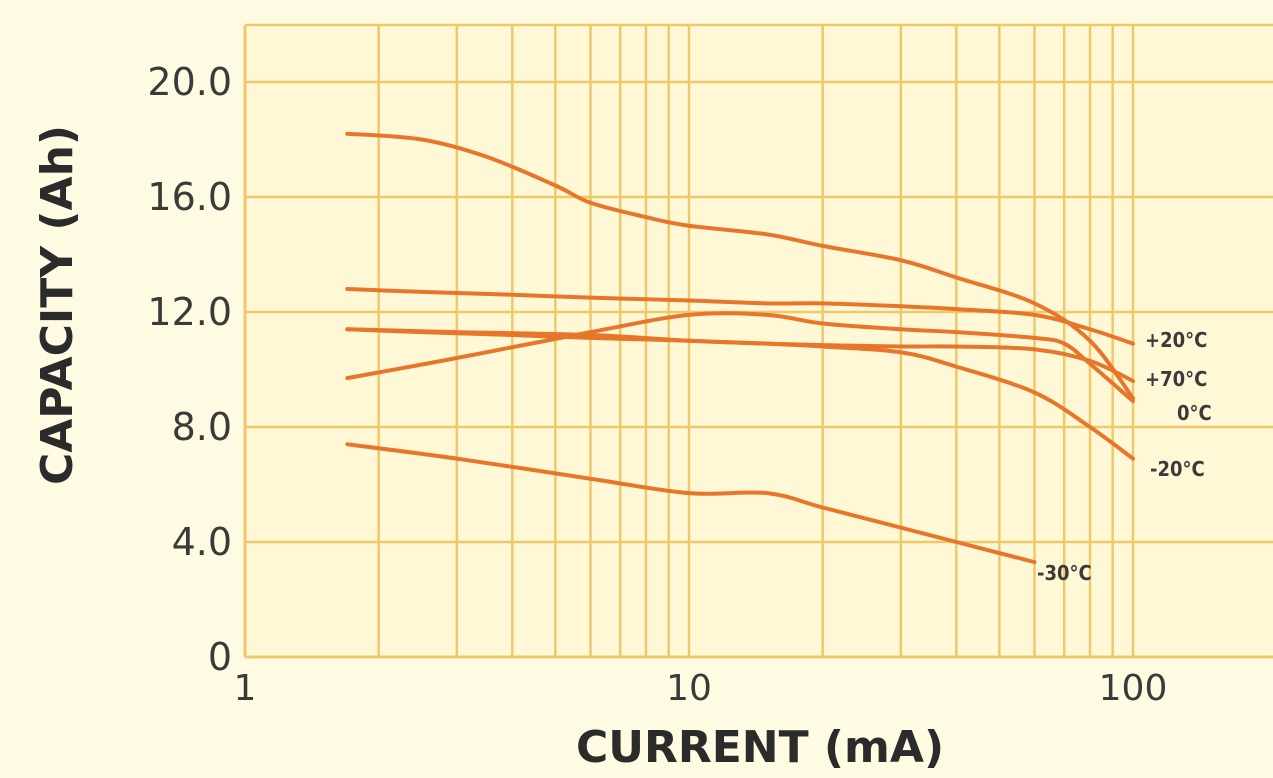 Image resolution: width=1273 pixels, height=778 pixels. I want to click on y-tick-label: 0, so click(220, 657).